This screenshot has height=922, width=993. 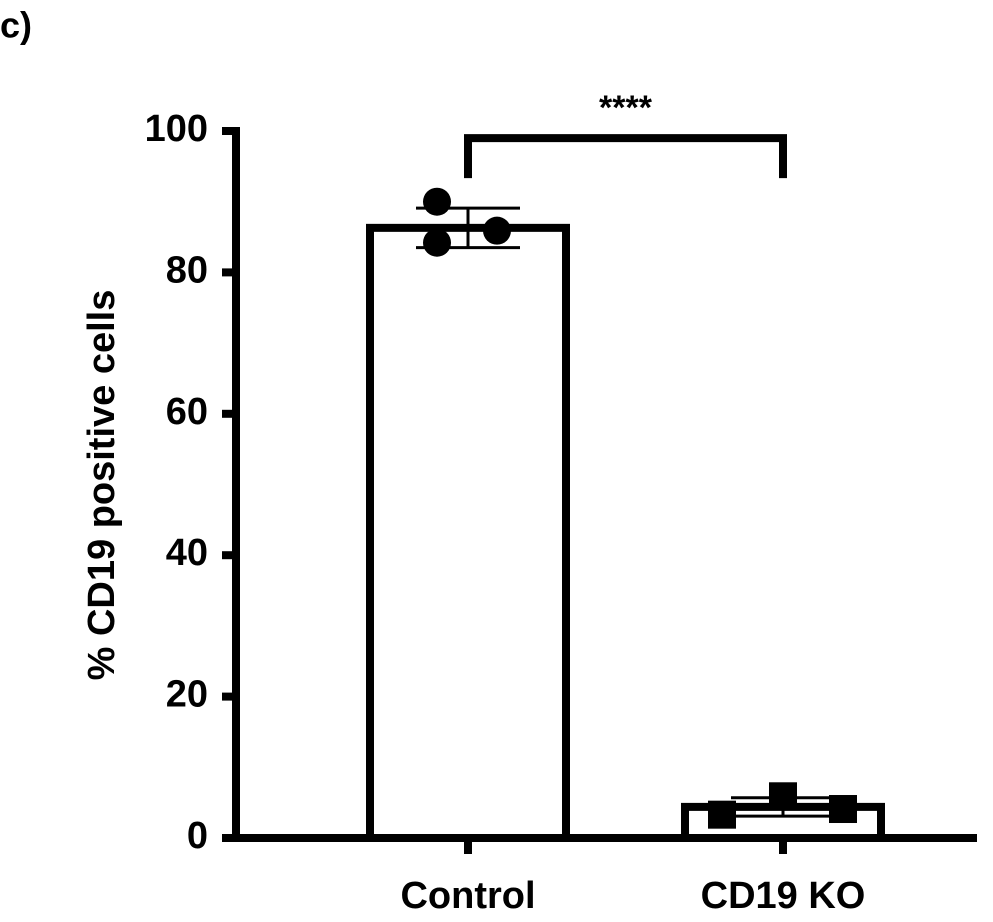 I want to click on y-tick-label: 40, so click(x=187, y=553).